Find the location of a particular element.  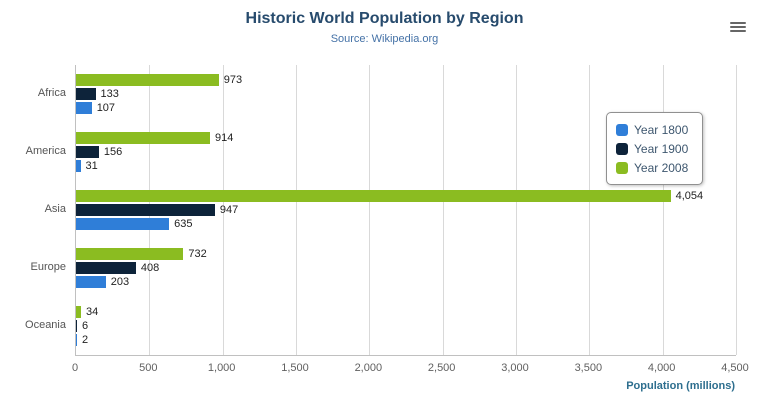

x-tick-label: 2,500 is located at coordinates (441, 368).